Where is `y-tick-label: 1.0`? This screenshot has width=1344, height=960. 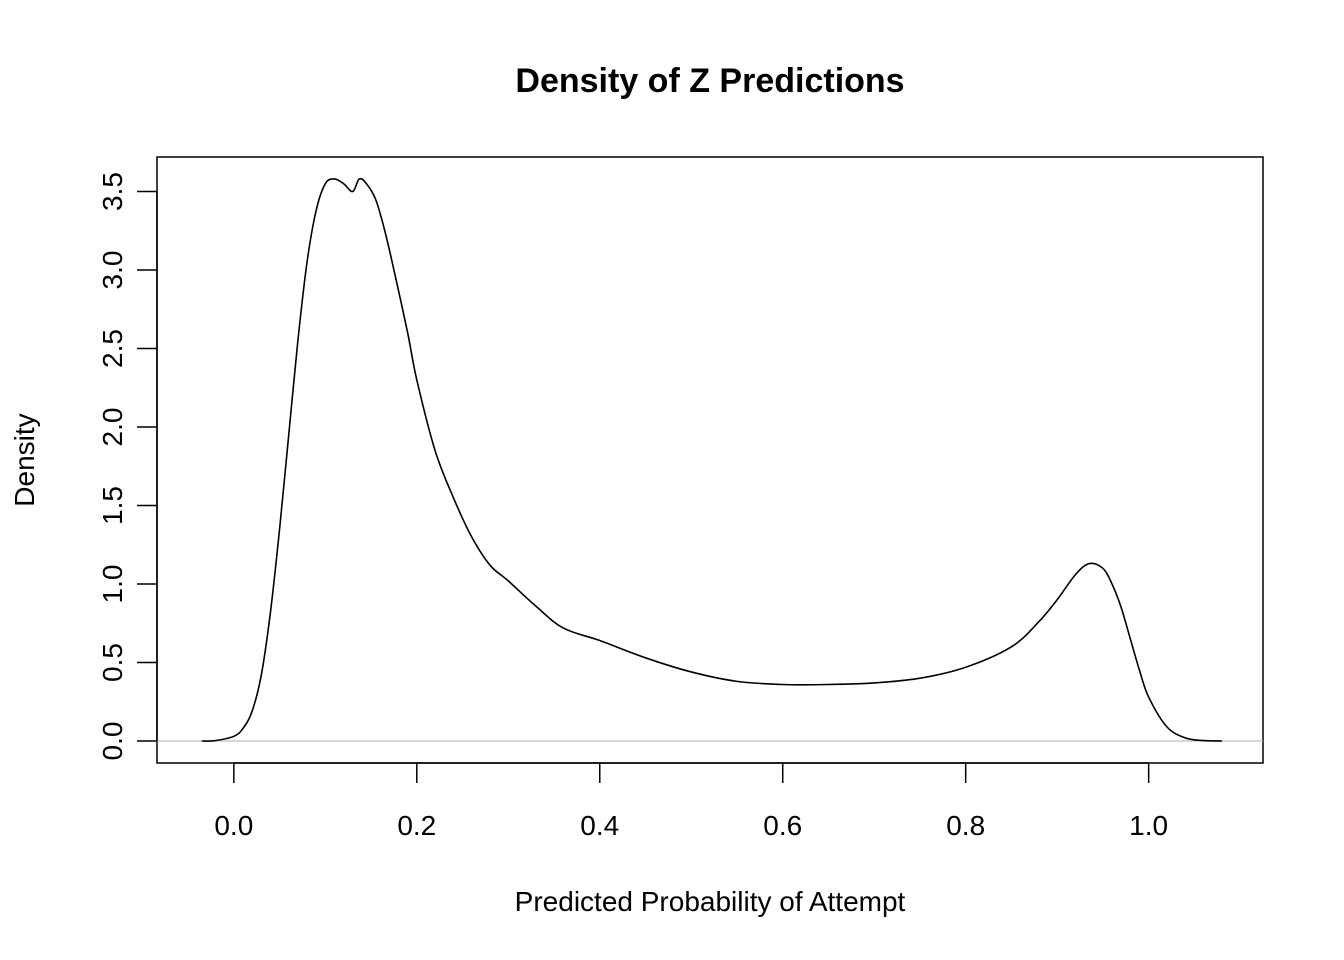
y-tick-label: 1.0 is located at coordinates (112, 584).